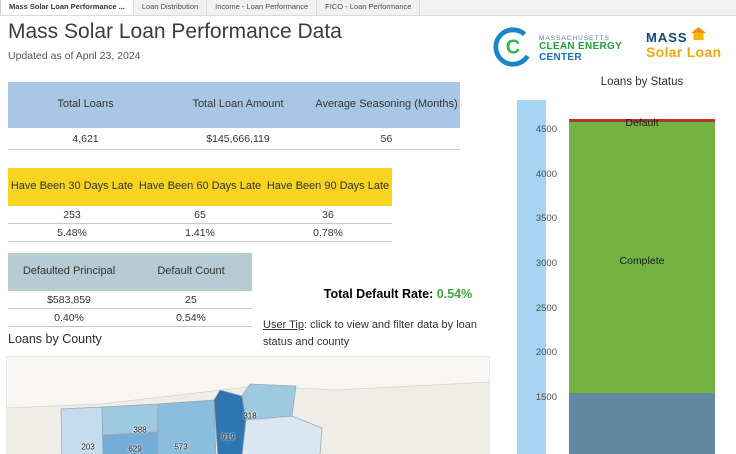 This screenshot has width=736, height=454. What do you see at coordinates (546, 308) in the screenshot?
I see `y-tick-label: 2500` at bounding box center [546, 308].